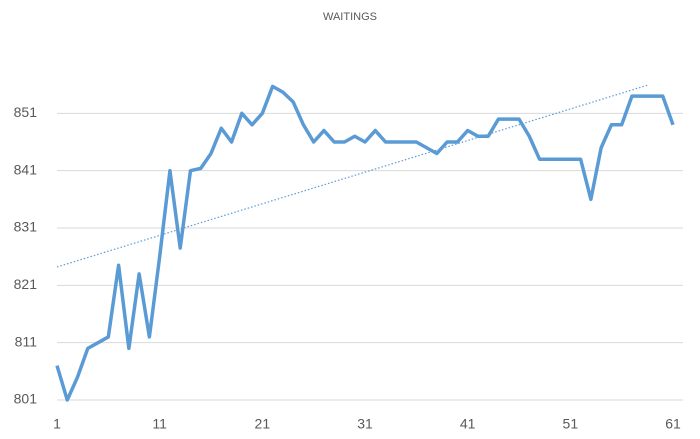 Image resolution: width=700 pixels, height=439 pixels. What do you see at coordinates (159, 424) in the screenshot?
I see `x-tick-label: 11` at bounding box center [159, 424].